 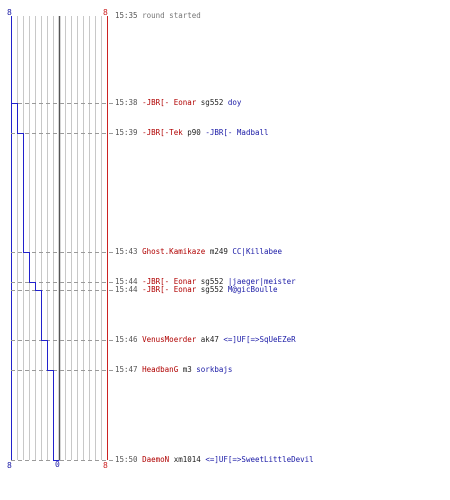 I want to click on log-killer: Ghost.Kamikaze, so click(x=174, y=251).